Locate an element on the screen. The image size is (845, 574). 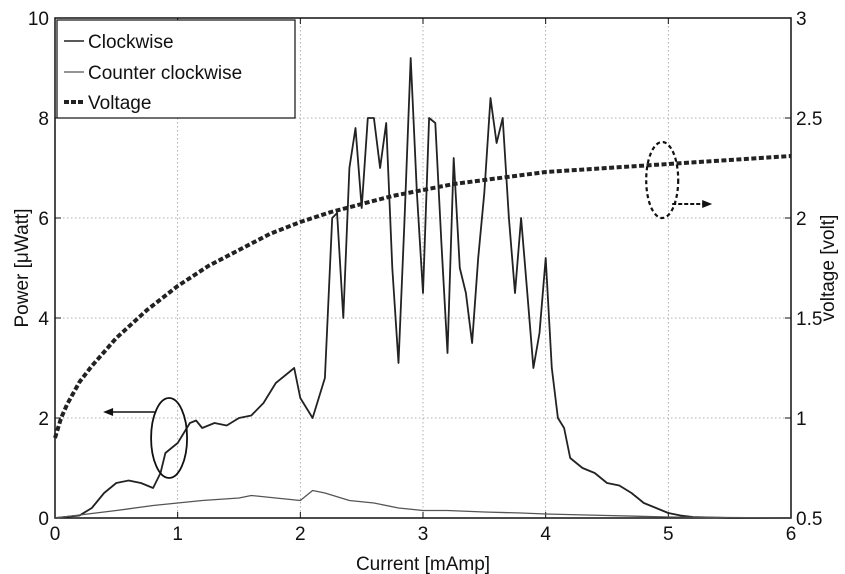
legend-label-clockwise: Clockwise is located at coordinates (131, 42).